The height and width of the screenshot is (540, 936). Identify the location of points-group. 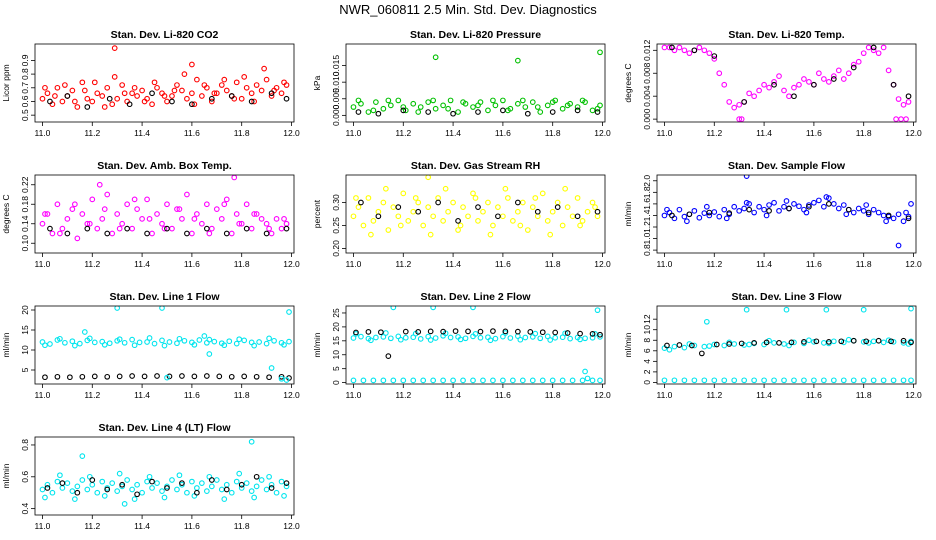
(475, 206).